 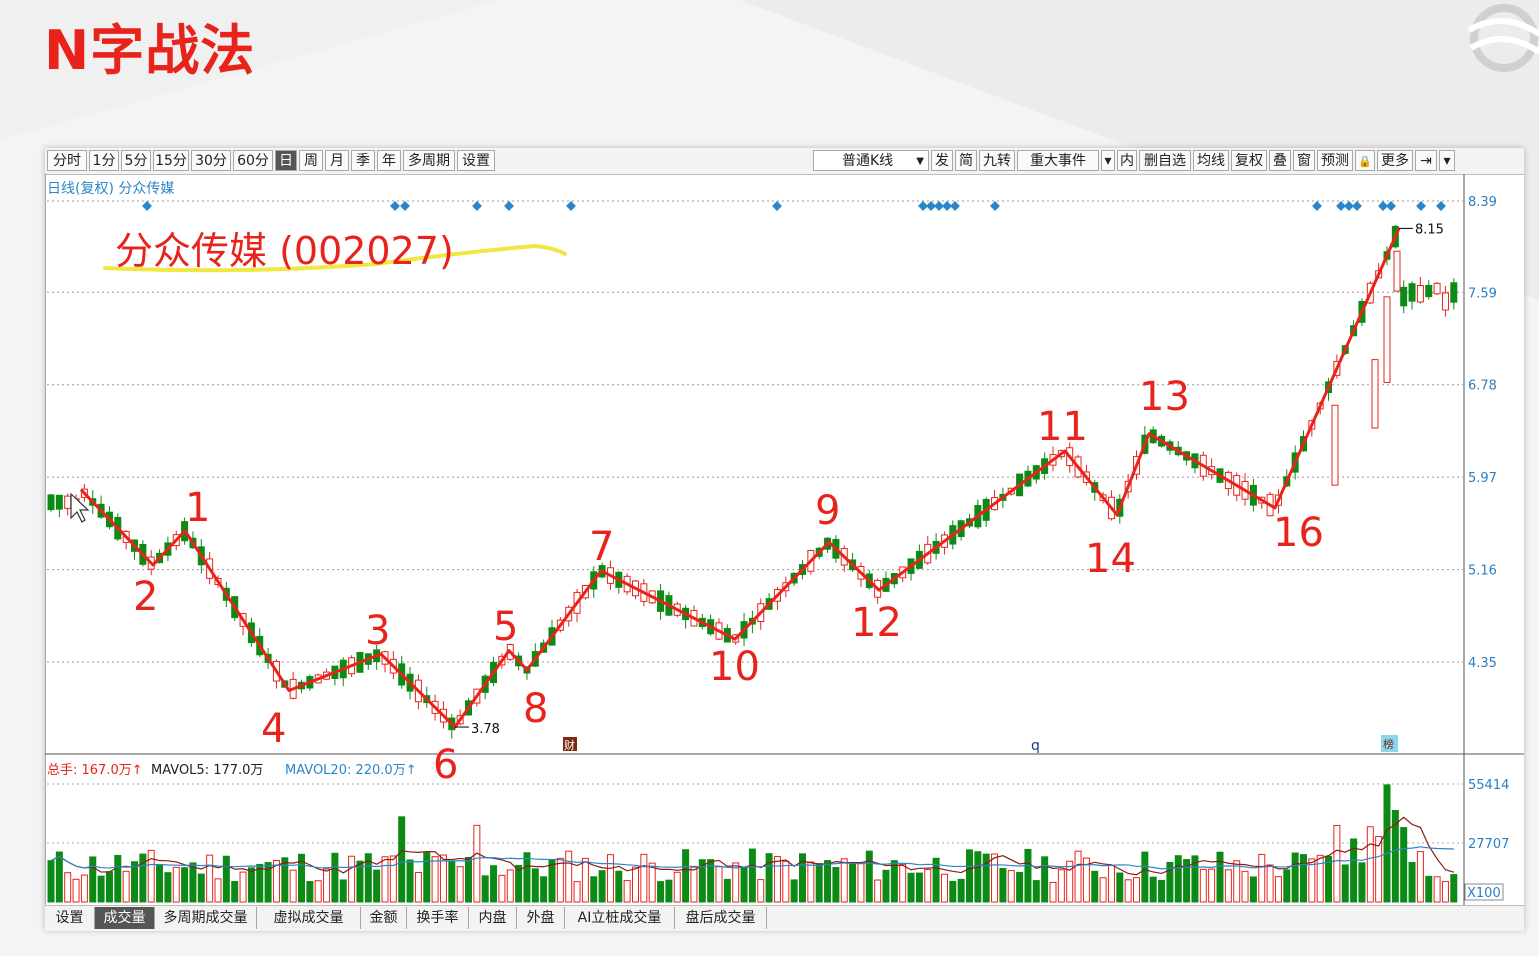 What do you see at coordinates (1304, 160) in the screenshot?
I see `toolbar-tool-9: 窗` at bounding box center [1304, 160].